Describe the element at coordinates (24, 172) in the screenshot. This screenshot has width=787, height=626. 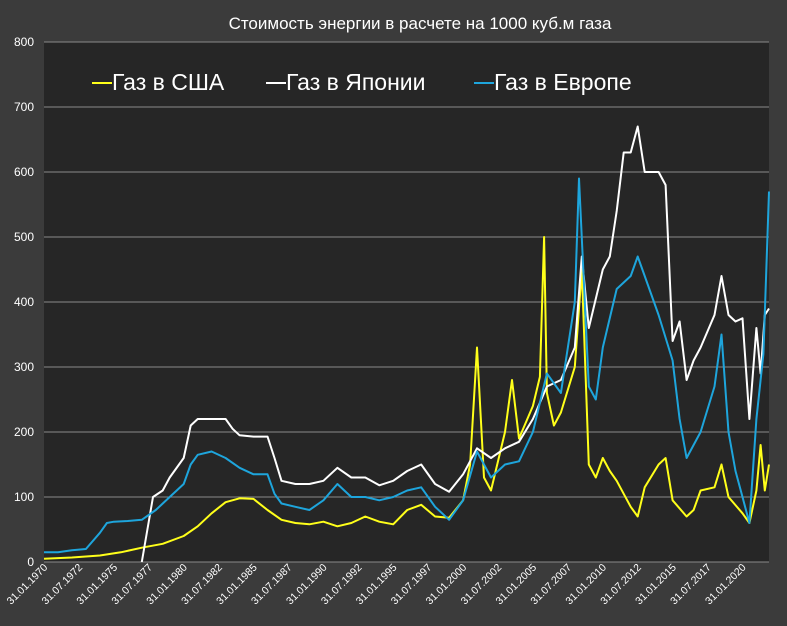
I see `y-tick-label: 600` at that location.